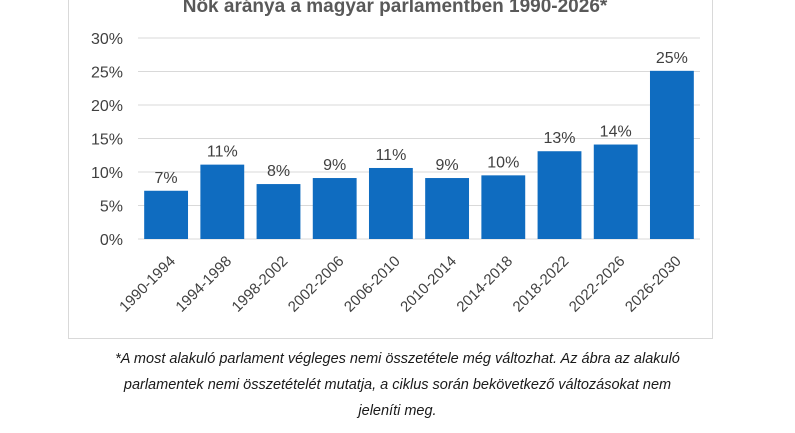  I want to click on x-tick-label: 1994-1998, so click(203, 284).